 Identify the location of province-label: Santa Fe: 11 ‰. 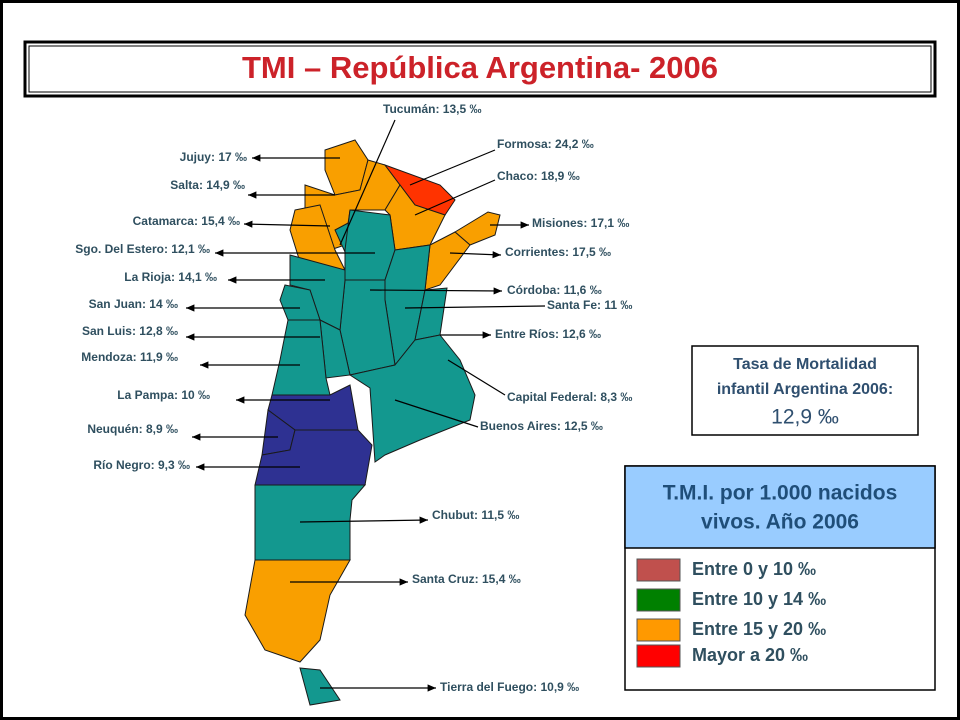
(589, 305).